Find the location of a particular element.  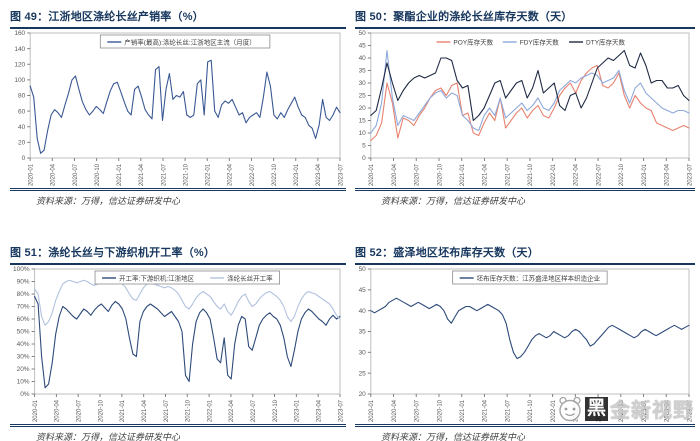

svg-text: 70% is located at coordinates (23, 307).